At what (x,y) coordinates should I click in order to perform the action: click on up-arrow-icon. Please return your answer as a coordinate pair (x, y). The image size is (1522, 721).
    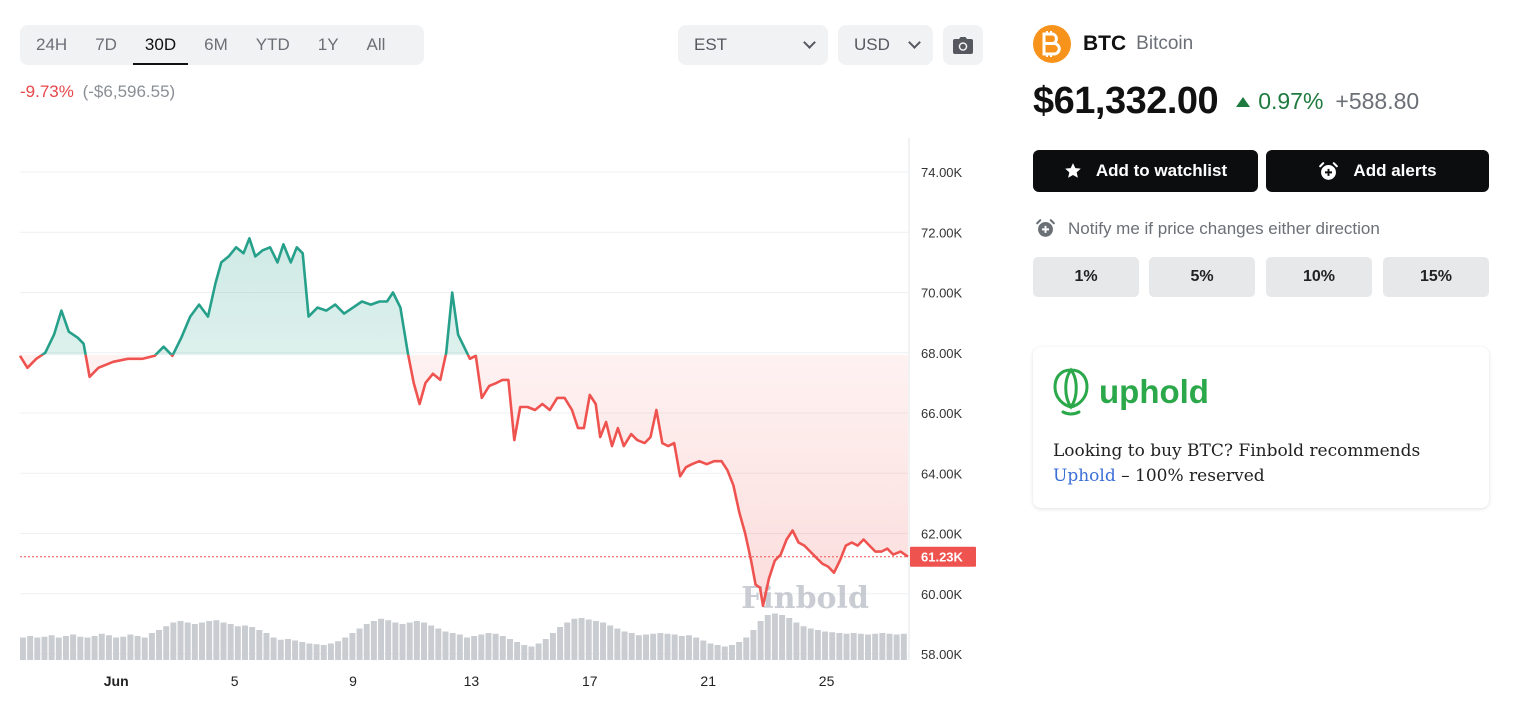
    Looking at the image, I should click on (1243, 101).